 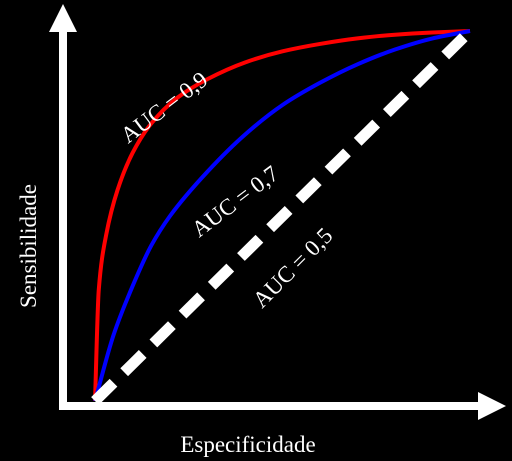 What do you see at coordinates (247, 444) in the screenshot?
I see `x-axis-label: Especificidade` at bounding box center [247, 444].